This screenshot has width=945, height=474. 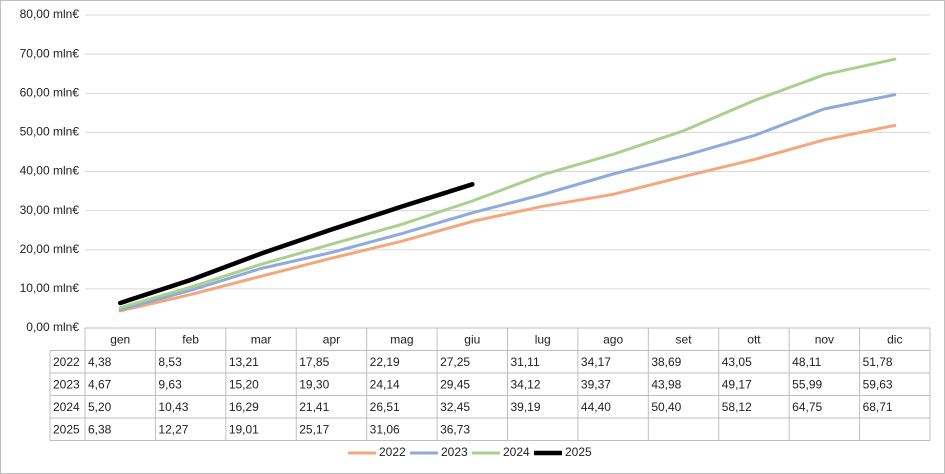 What do you see at coordinates (66, 407) in the screenshot?
I see `table-row-label: 2024` at bounding box center [66, 407].